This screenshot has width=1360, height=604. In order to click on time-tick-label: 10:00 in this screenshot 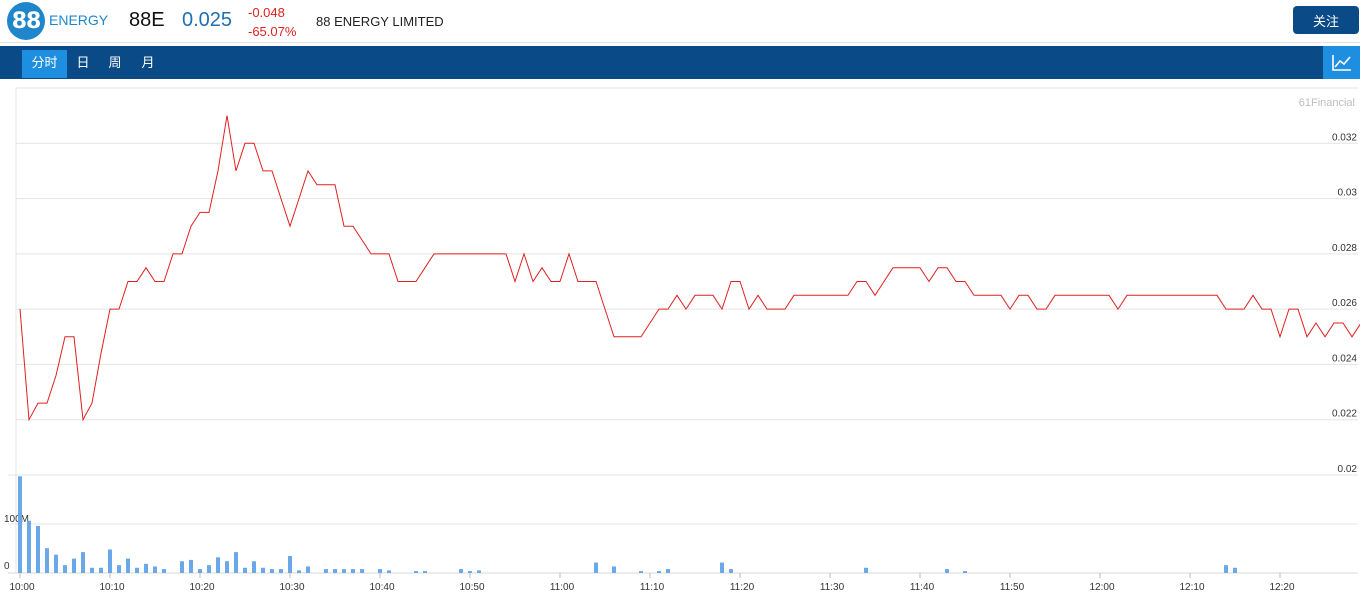, I will do `click(21, 587)`.